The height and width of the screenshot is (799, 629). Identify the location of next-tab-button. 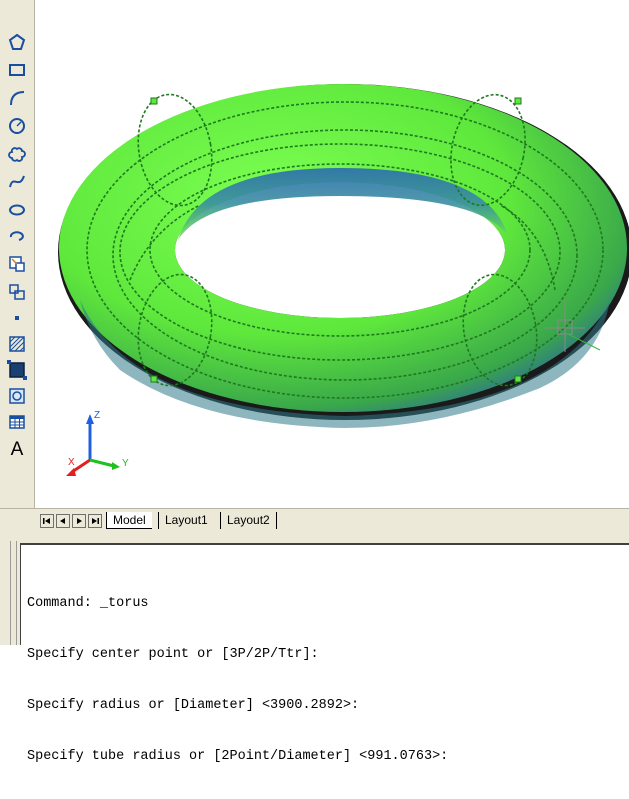
(79, 521).